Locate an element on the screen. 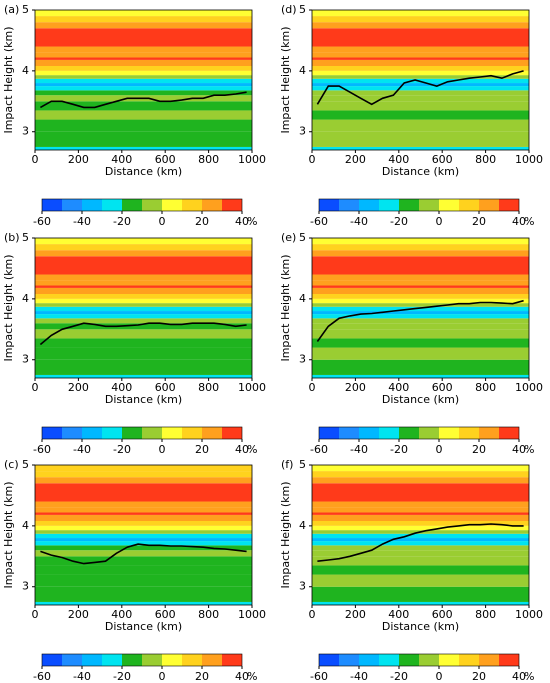 Image resolution: width=550 pixels, height=683 pixels. plot-frame is located at coordinates (420, 80).